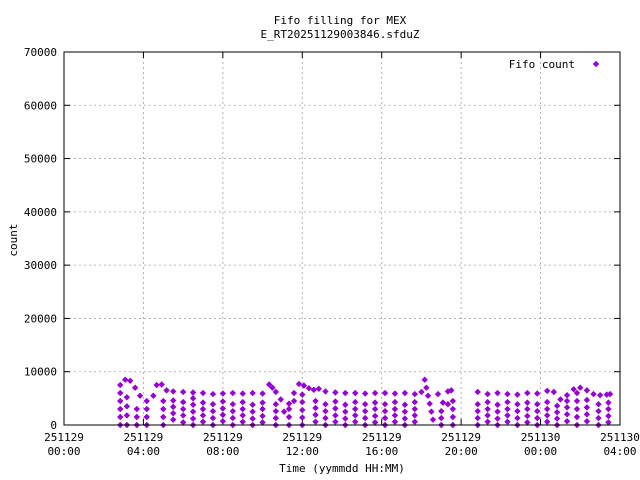  Describe the element at coordinates (40, 318) in the screenshot. I see `y-tick-label: 20000` at that location.